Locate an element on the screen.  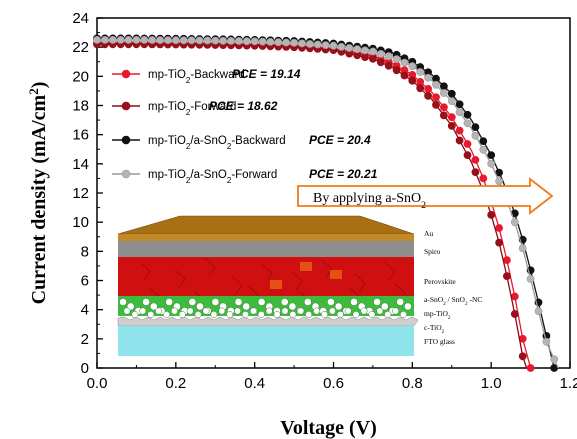
pce-label: PCE = 19.14 is located at coordinates (266, 74).